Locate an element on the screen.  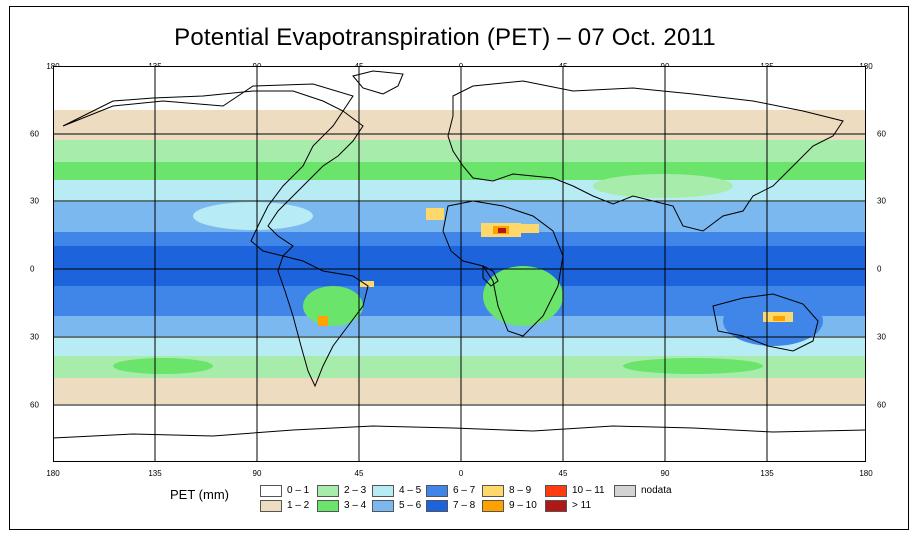
lon-label-top: 180 is located at coordinates (866, 66).